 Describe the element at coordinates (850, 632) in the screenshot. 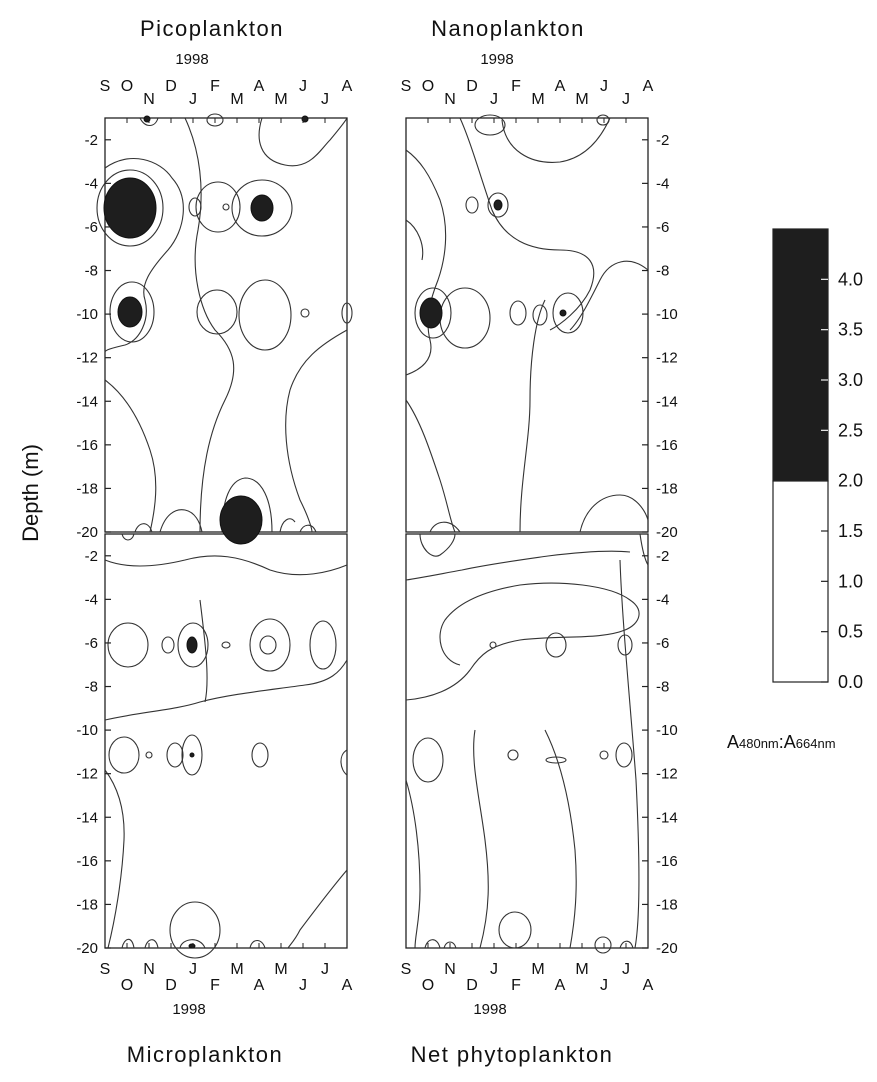

I see `colorbar-tick-label: 0.5` at that location.